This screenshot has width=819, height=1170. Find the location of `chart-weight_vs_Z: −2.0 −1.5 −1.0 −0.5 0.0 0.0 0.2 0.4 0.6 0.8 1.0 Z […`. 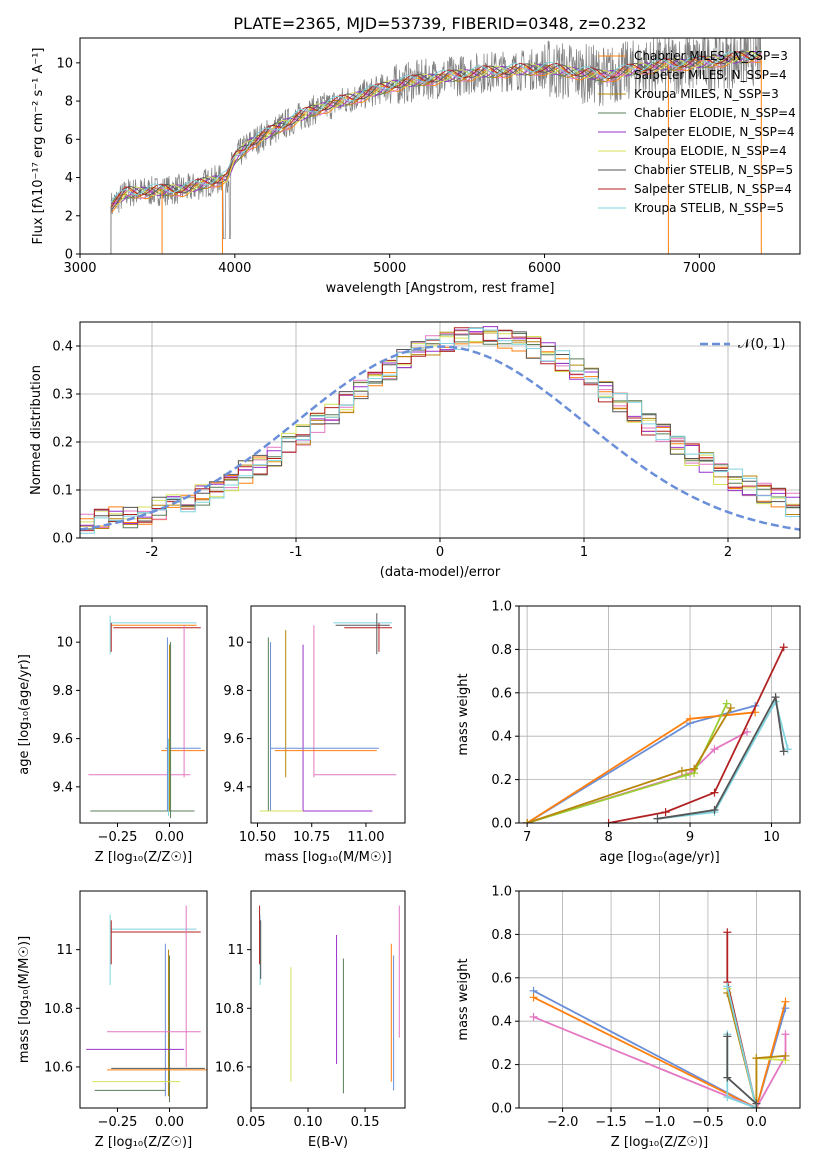

chart-weight_vs_Z: −2.0 −1.5 −1.0 −0.5 0.0 0.0 0.2 0.4 0.6 0.8 1.0 Z [… is located at coordinates (628, 1017).